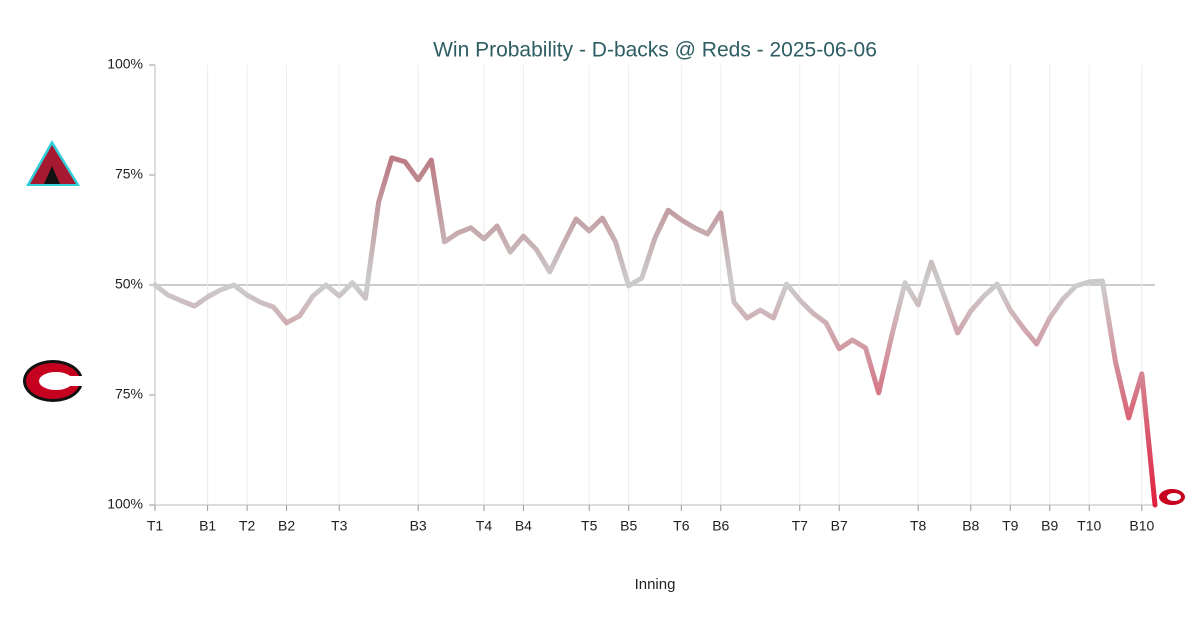  I want to click on x-tick-label: T5, so click(589, 526).